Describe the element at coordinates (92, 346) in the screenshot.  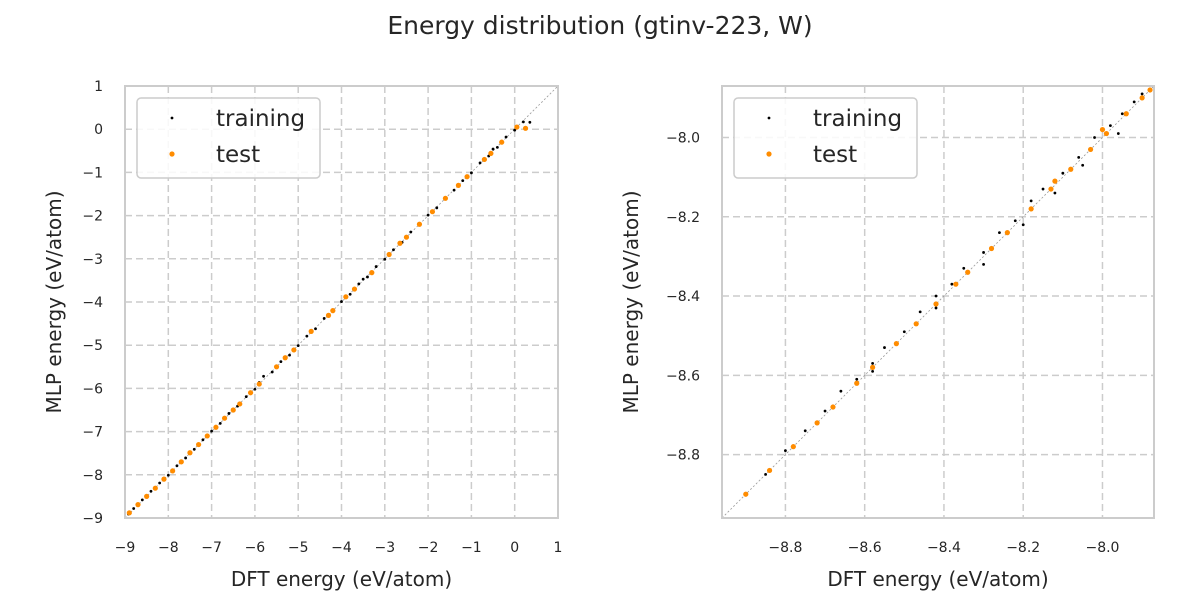
I see `y-tick-label: −5` at that location.